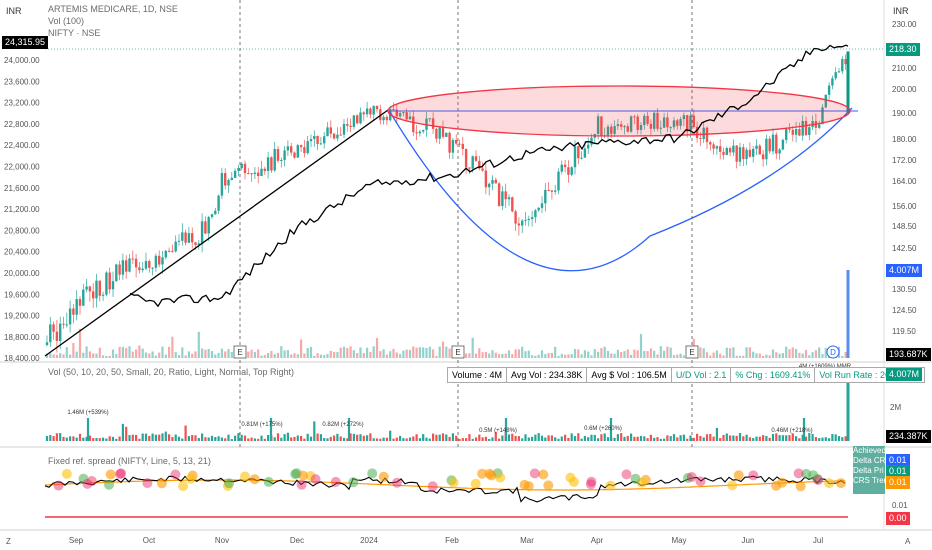 Image resolution: width=932 pixels, height=550 pixels. I want to click on handle-ellipse, so click(619, 111).